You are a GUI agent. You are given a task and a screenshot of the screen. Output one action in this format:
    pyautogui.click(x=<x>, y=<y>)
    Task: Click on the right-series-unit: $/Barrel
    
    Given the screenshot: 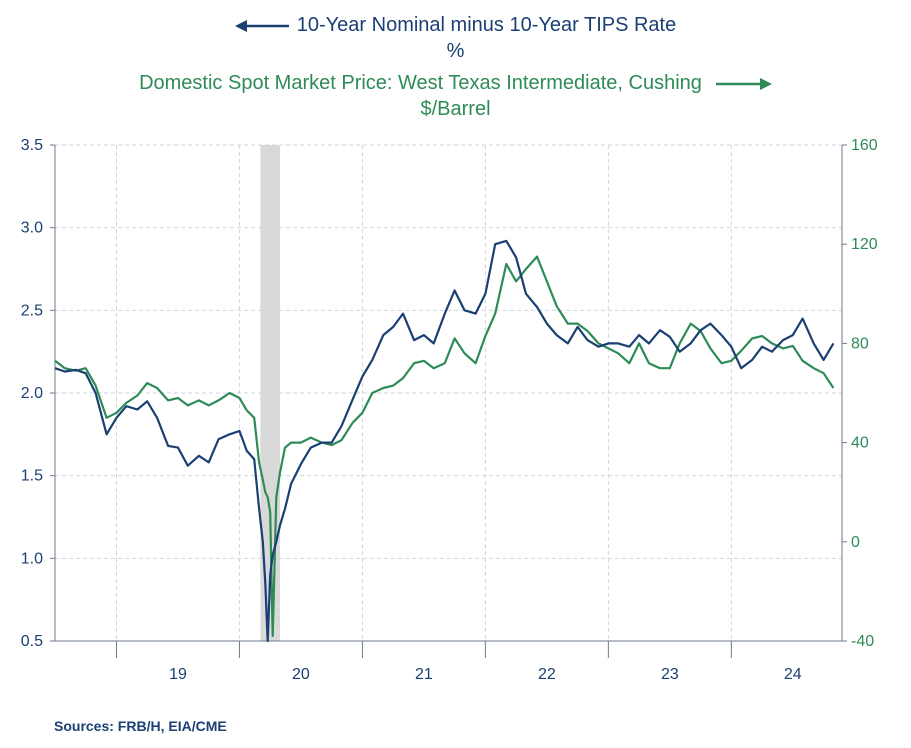 What is the action you would take?
    pyautogui.click(x=455, y=109)
    